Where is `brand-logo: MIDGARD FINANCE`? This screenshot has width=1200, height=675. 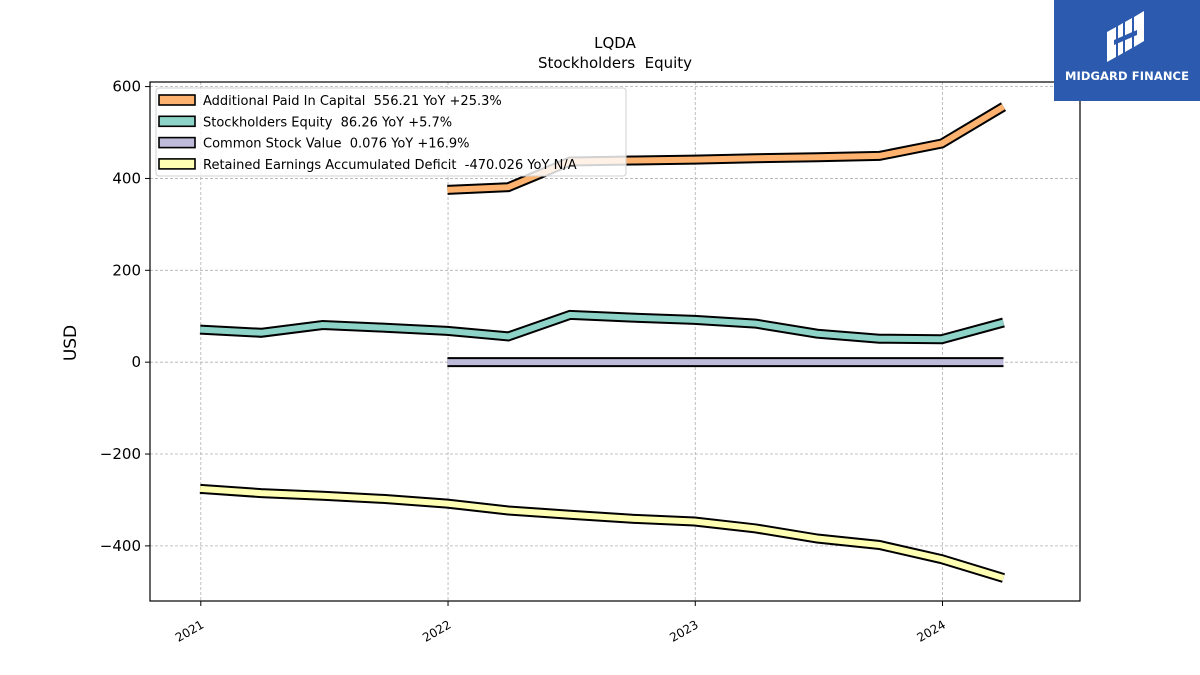
brand-logo: MIDGARD FINANCE is located at coordinates (1127, 50).